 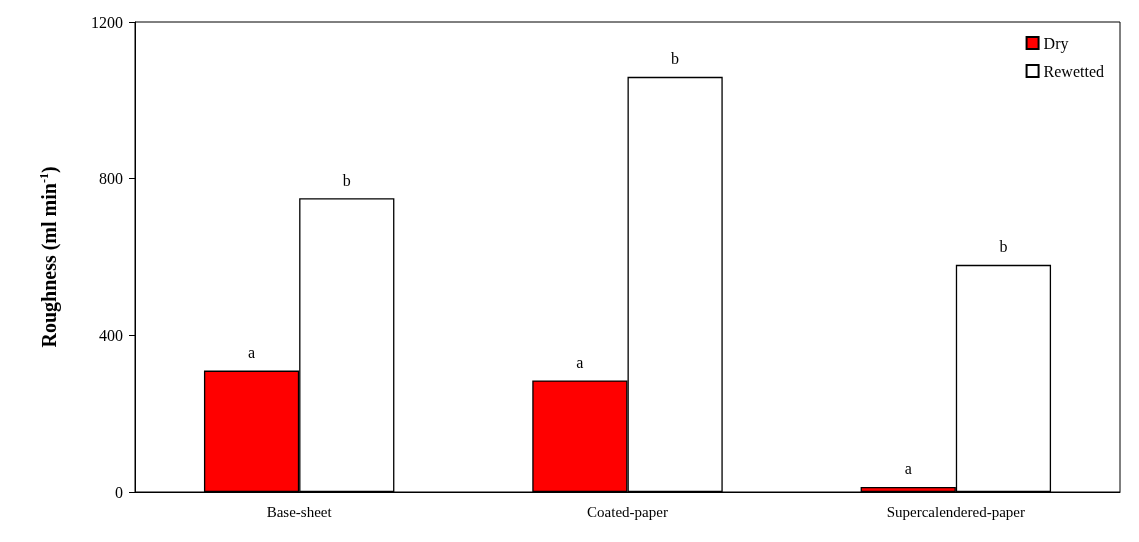 What do you see at coordinates (111, 179) in the screenshot?
I see `y-tick-label: 800` at bounding box center [111, 179].